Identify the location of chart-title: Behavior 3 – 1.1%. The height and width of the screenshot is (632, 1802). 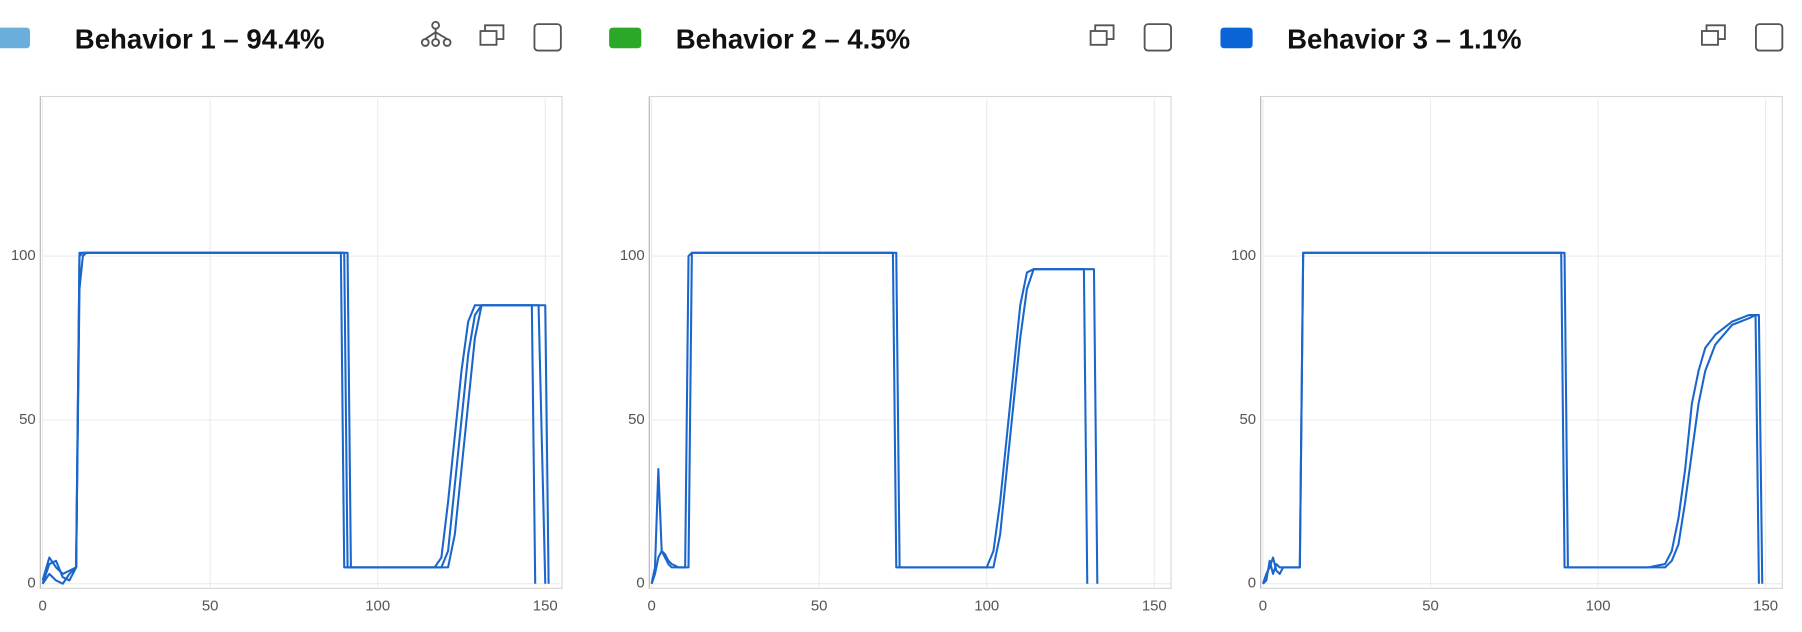
(1404, 39).